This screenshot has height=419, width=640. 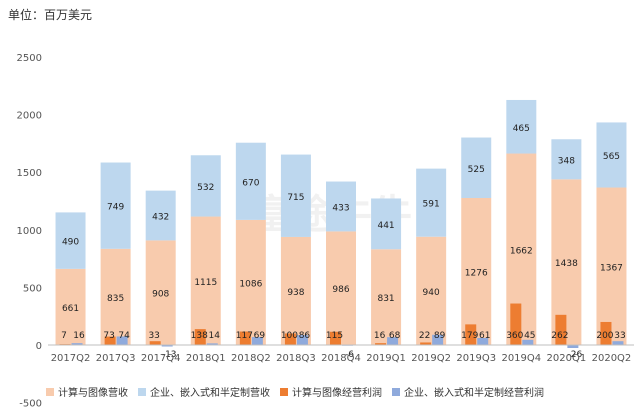 I want to click on legend-item: 企业、嵌入式和半定制营收, so click(x=204, y=391).